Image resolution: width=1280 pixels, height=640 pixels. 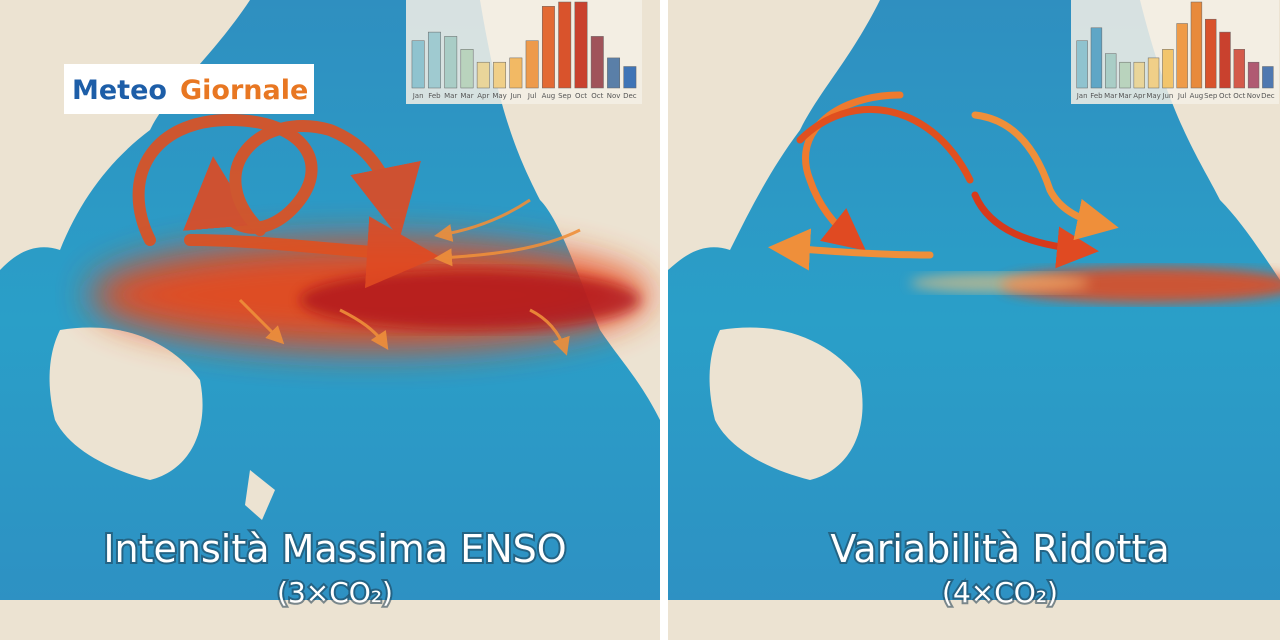 I want to click on subcaption: (4×CO₂), so click(x=1000, y=592).